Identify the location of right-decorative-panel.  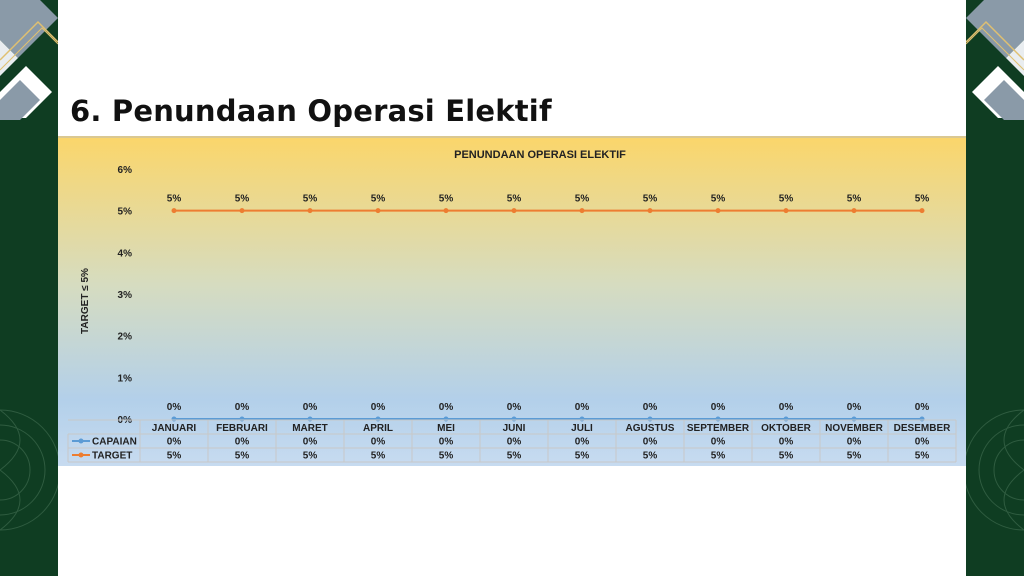
(995, 288).